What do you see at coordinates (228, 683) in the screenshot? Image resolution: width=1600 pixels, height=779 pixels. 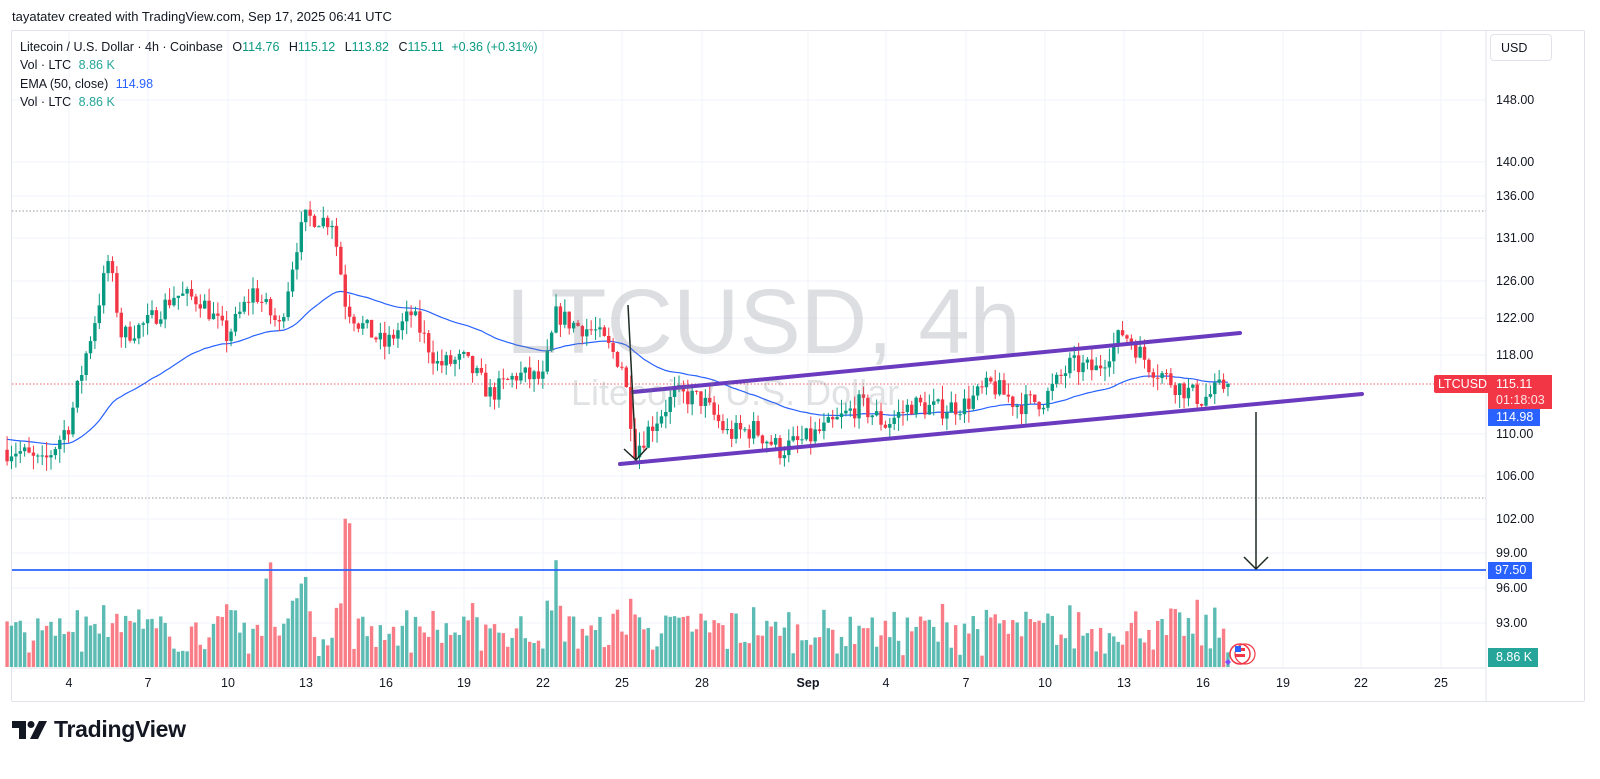 I see `time-tick-label: 10` at bounding box center [228, 683].